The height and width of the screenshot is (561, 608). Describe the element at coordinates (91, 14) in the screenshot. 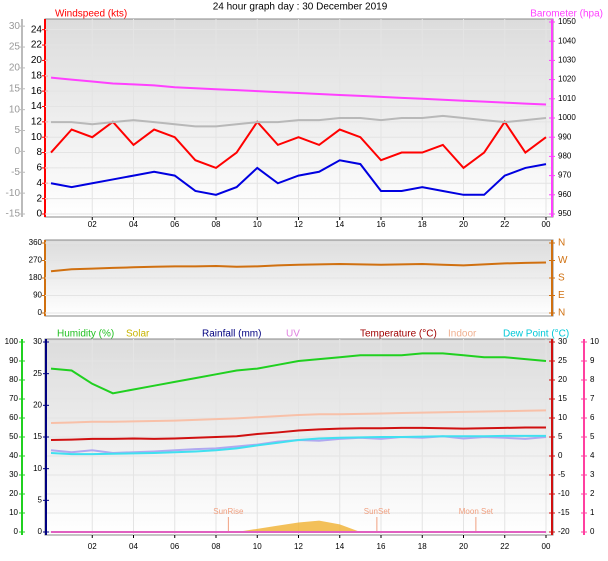

I see `legend-entry: Windspeed (kts)` at that location.